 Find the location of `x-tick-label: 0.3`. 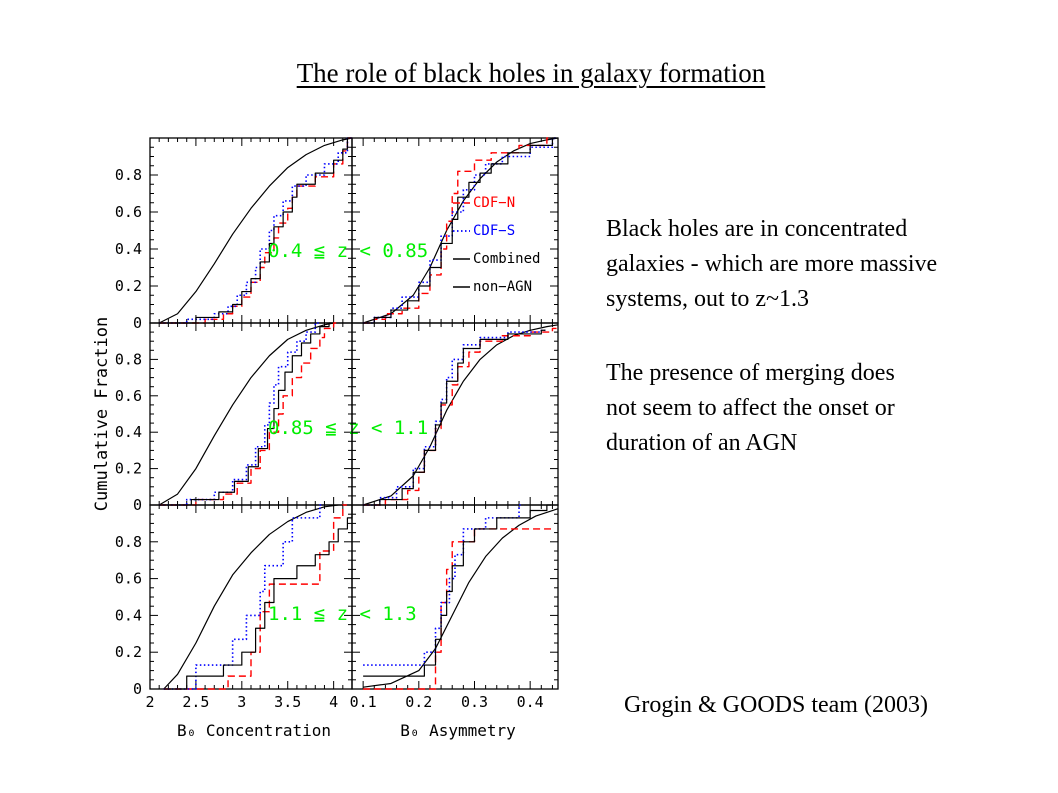

x-tick-label: 0.3 is located at coordinates (474, 702).